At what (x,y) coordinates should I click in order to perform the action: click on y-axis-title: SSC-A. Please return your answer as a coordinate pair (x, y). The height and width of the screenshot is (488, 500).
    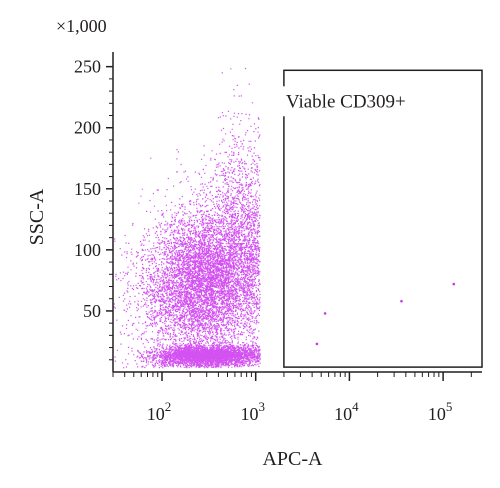
    Looking at the image, I should click on (37, 216).